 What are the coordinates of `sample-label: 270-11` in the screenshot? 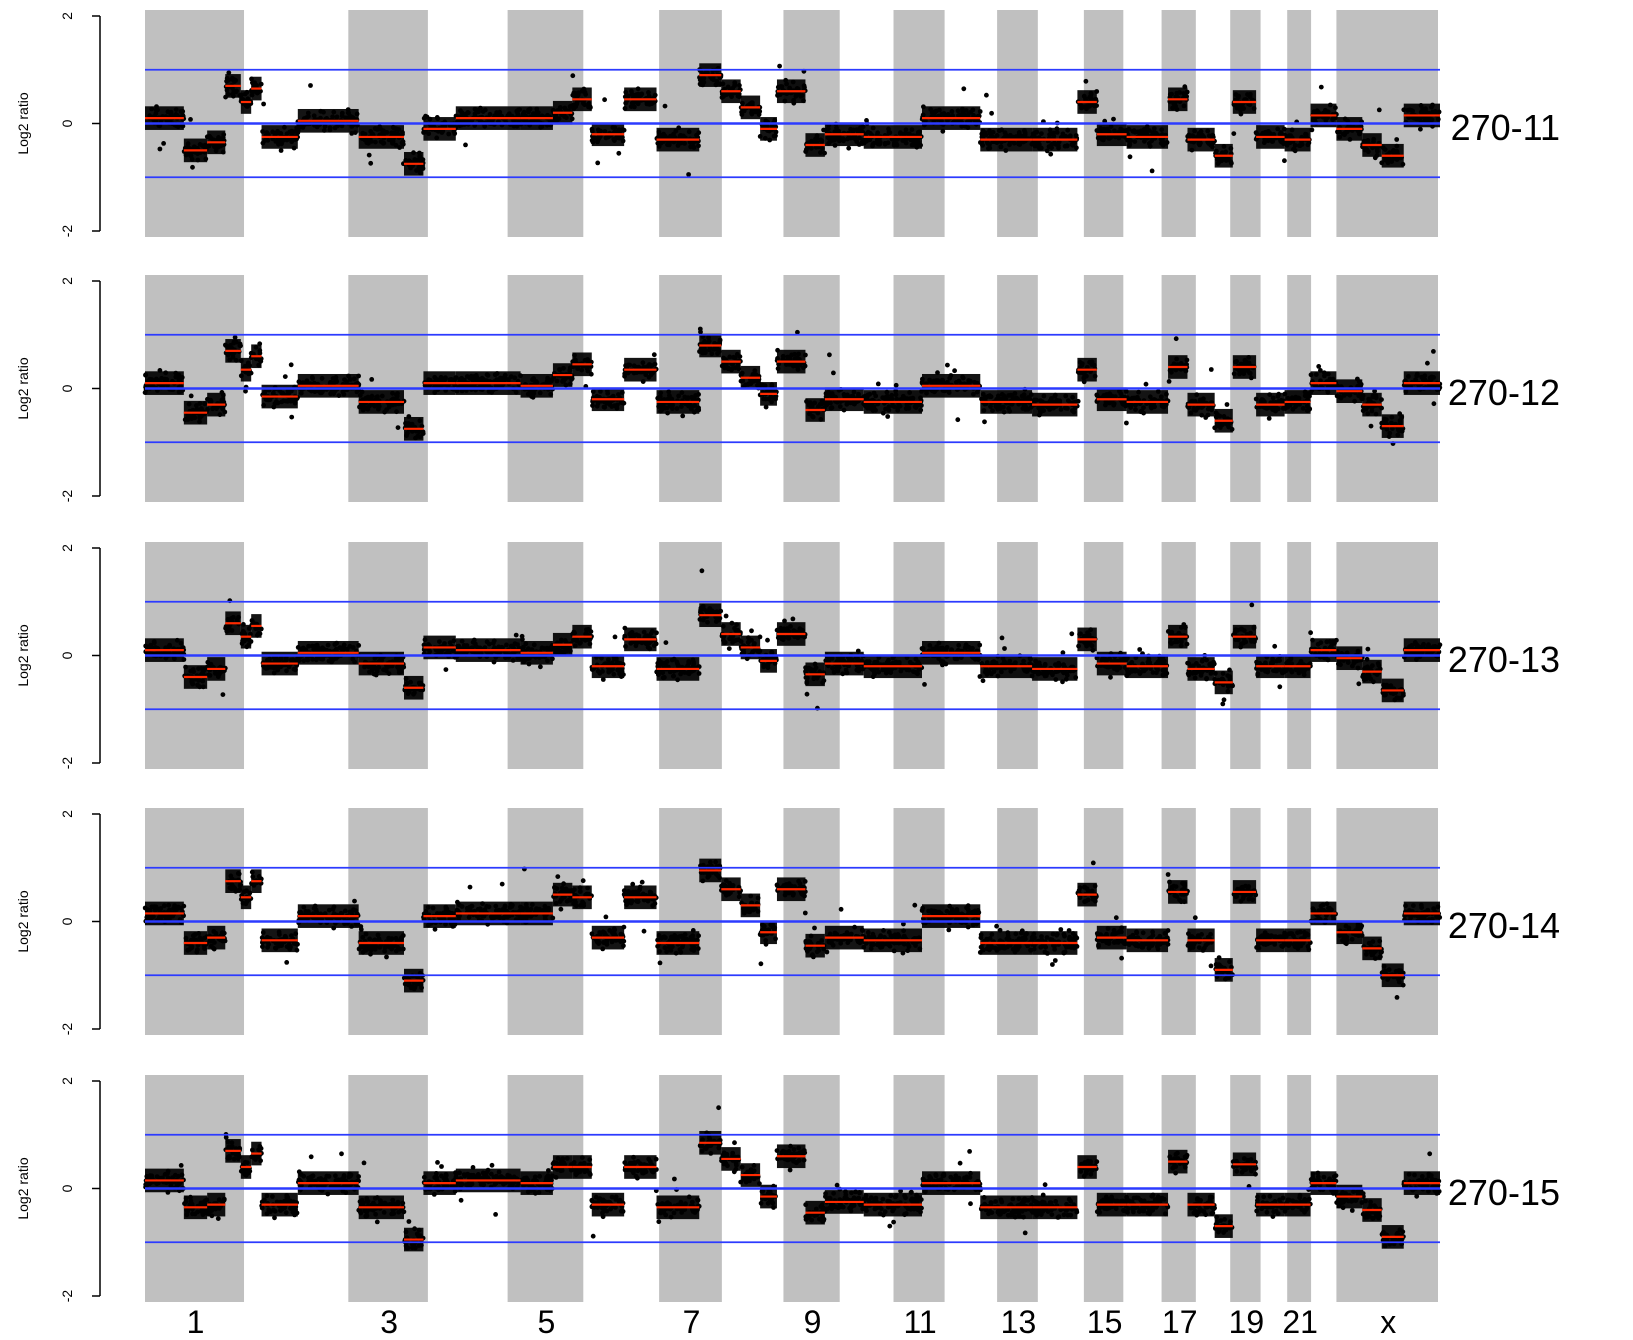 It's located at (1505, 127).